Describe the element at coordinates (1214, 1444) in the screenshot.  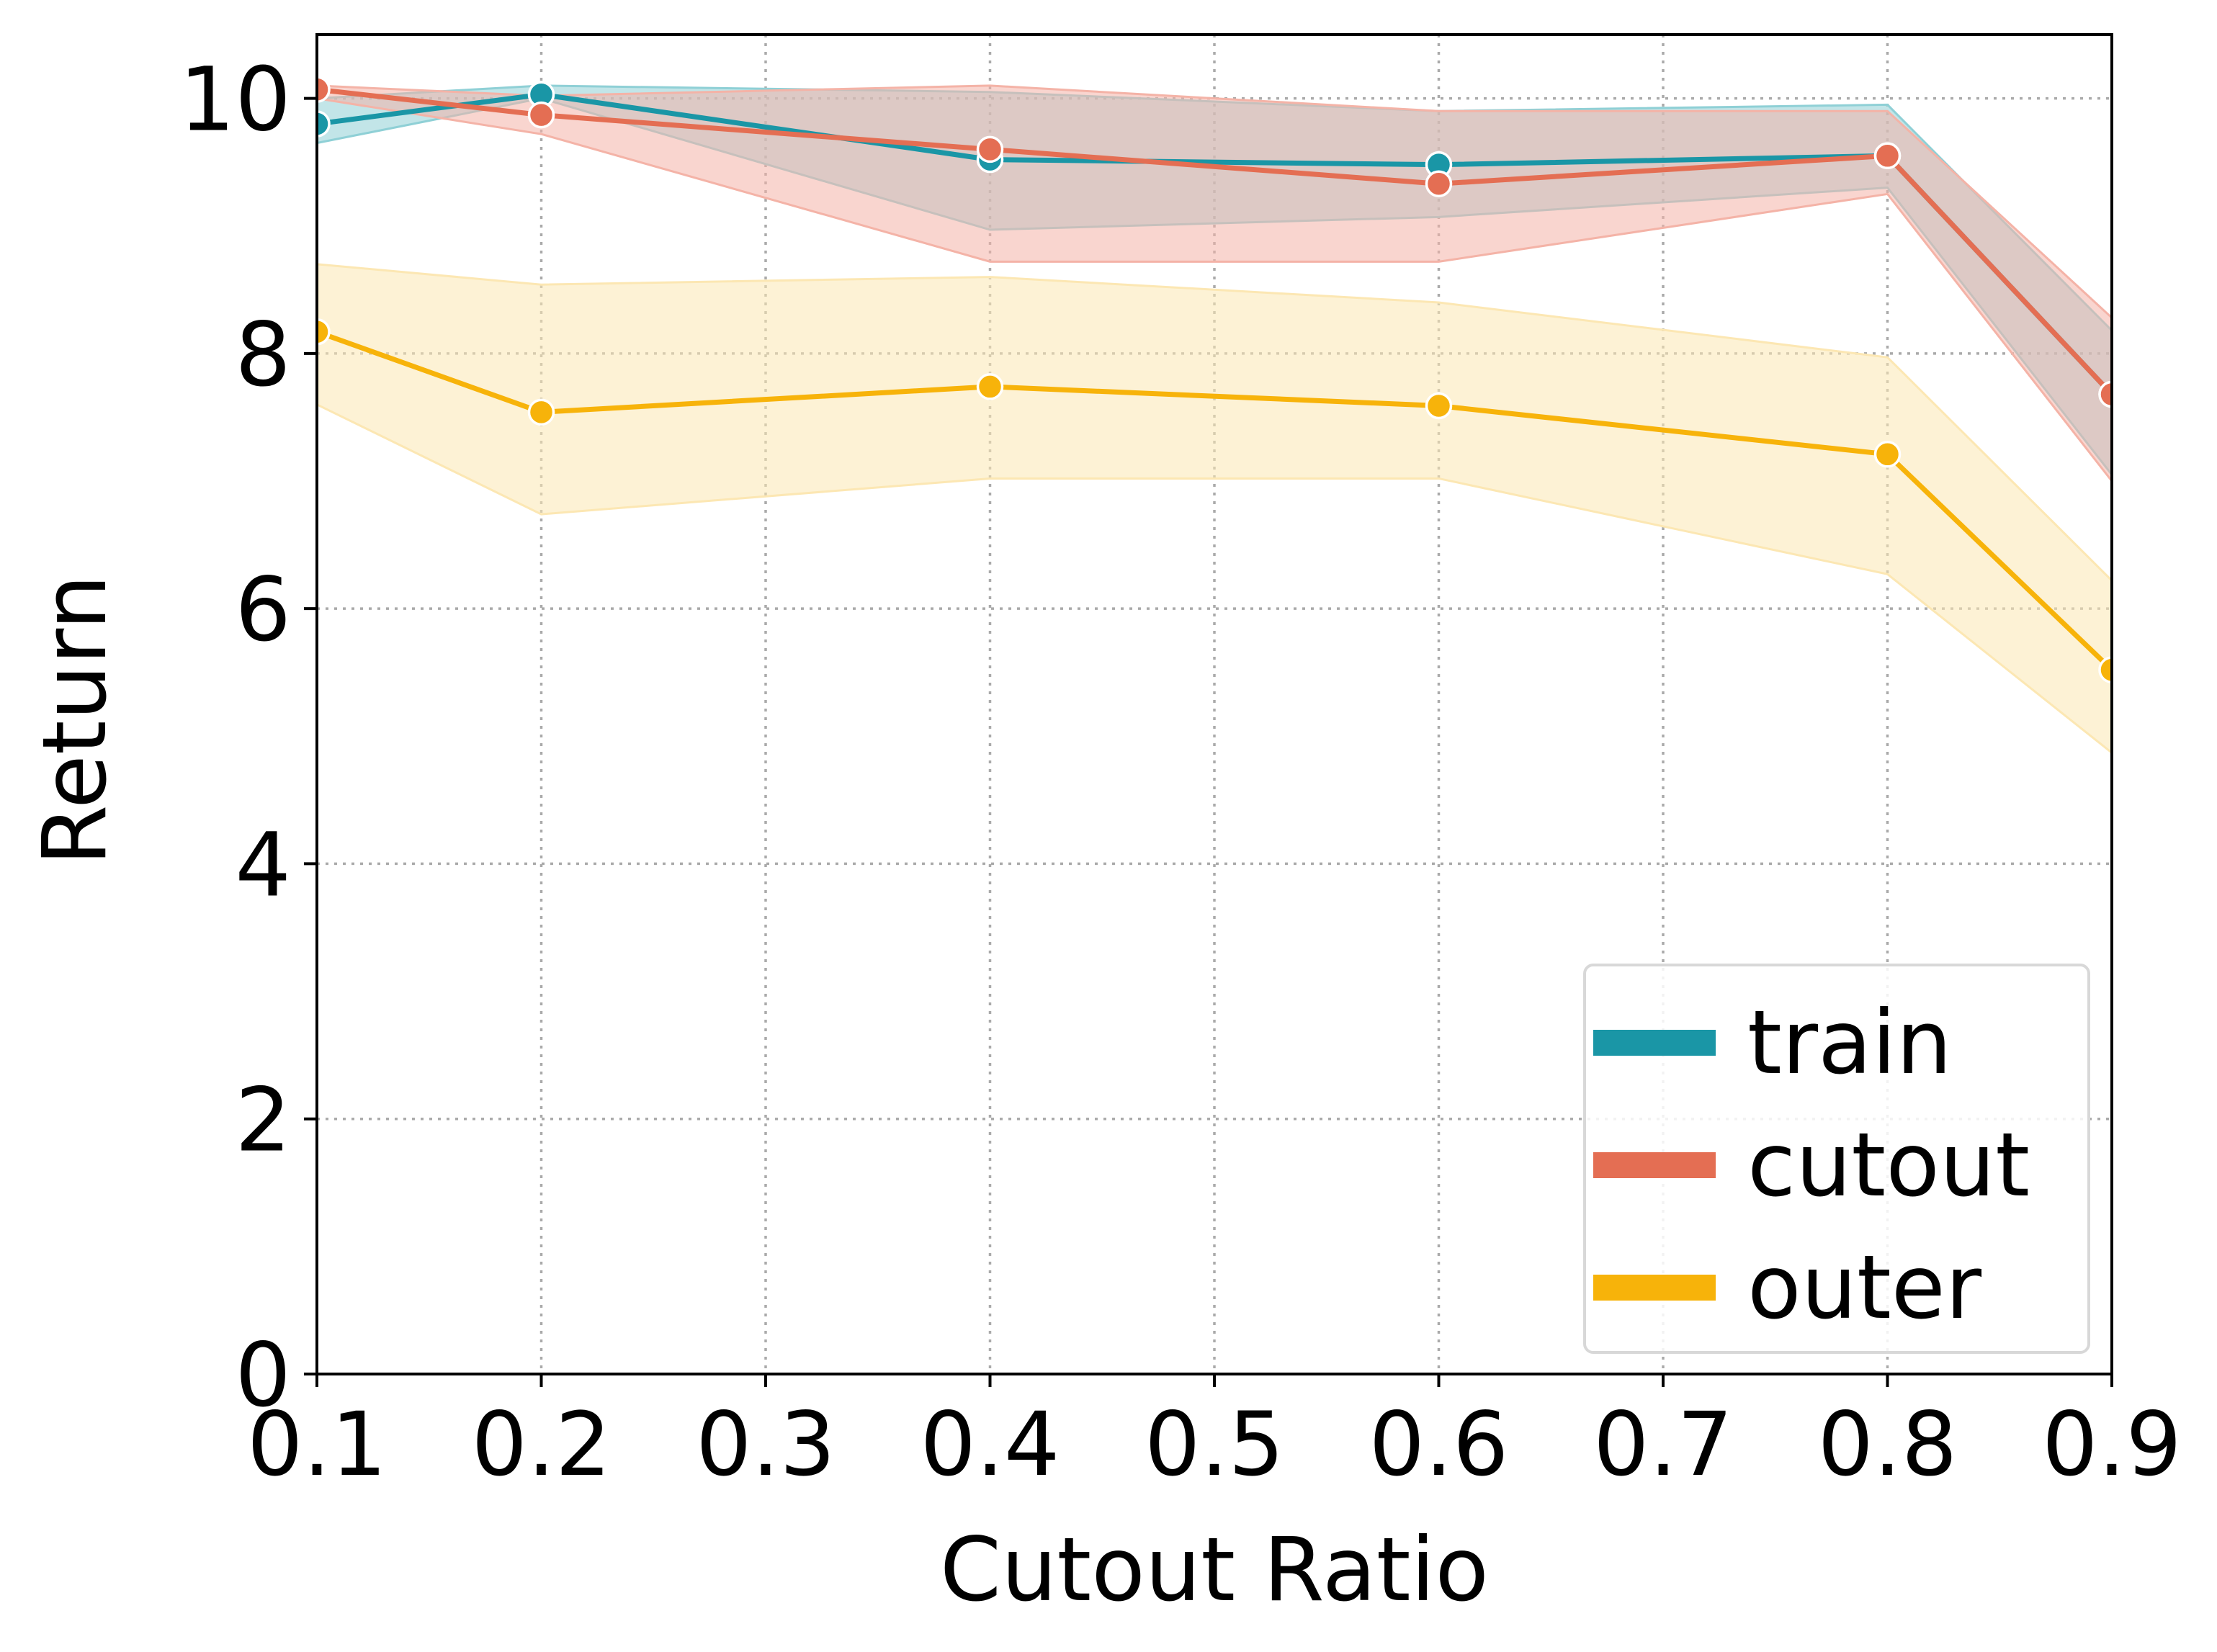
I see `x-tick-label: 0.5` at that location.